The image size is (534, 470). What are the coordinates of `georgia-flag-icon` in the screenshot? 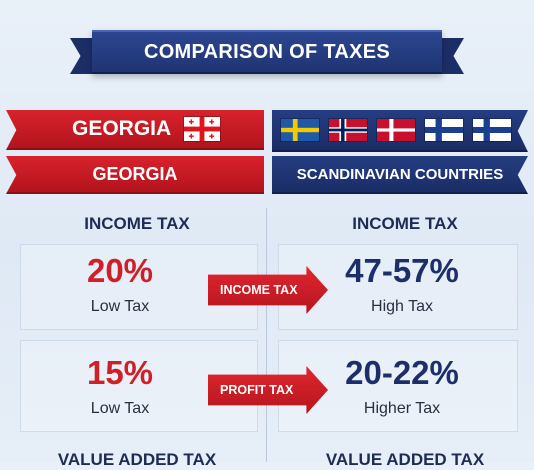 It's located at (202, 129).